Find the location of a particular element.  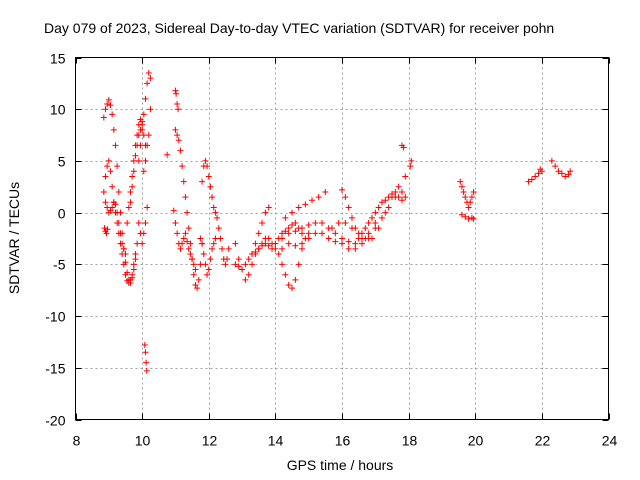

series-pass-b is located at coordinates (121, 221).